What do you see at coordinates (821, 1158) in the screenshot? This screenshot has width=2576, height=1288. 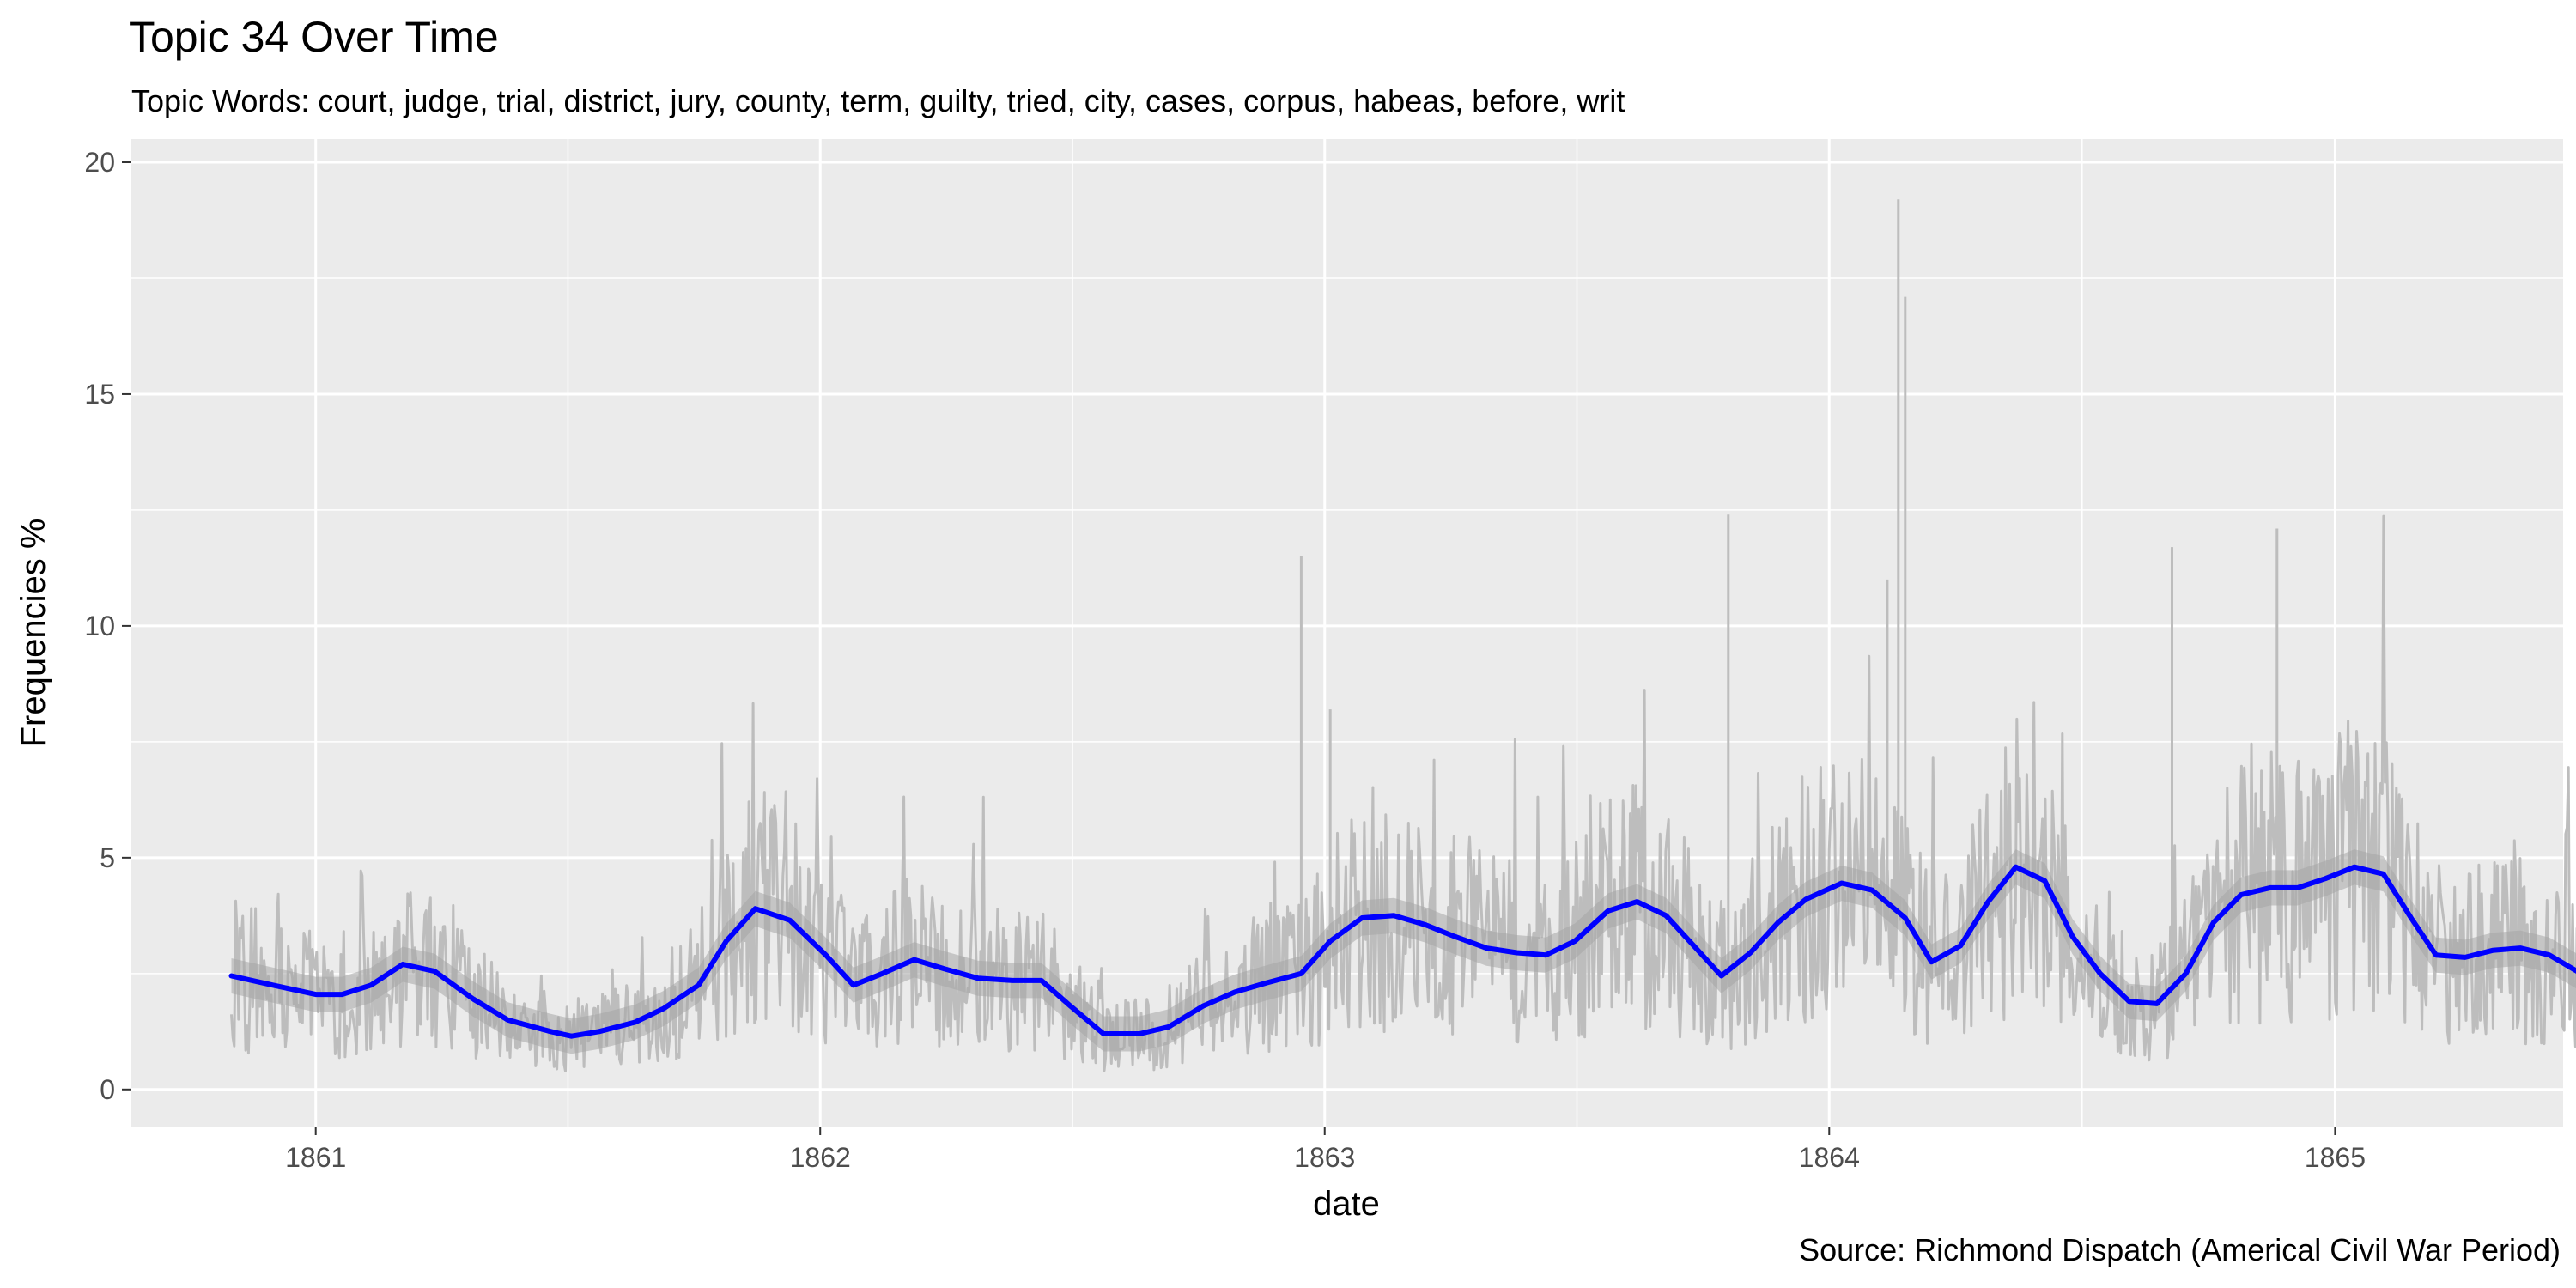 I see `x-tick-label-1862: 1862` at bounding box center [821, 1158].